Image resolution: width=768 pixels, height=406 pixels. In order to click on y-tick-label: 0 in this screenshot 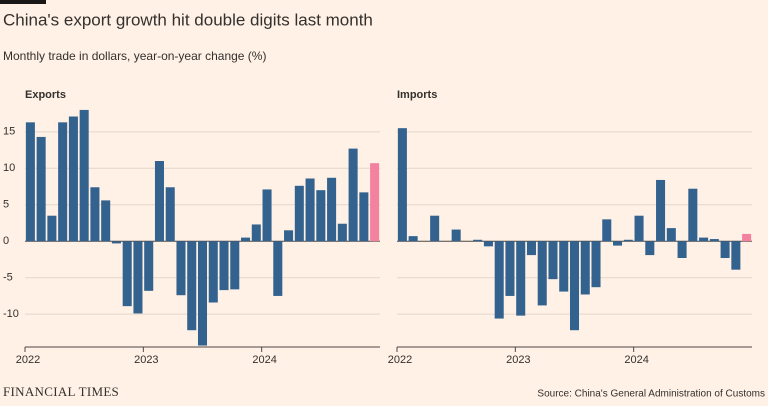, I will do `click(6, 241)`.